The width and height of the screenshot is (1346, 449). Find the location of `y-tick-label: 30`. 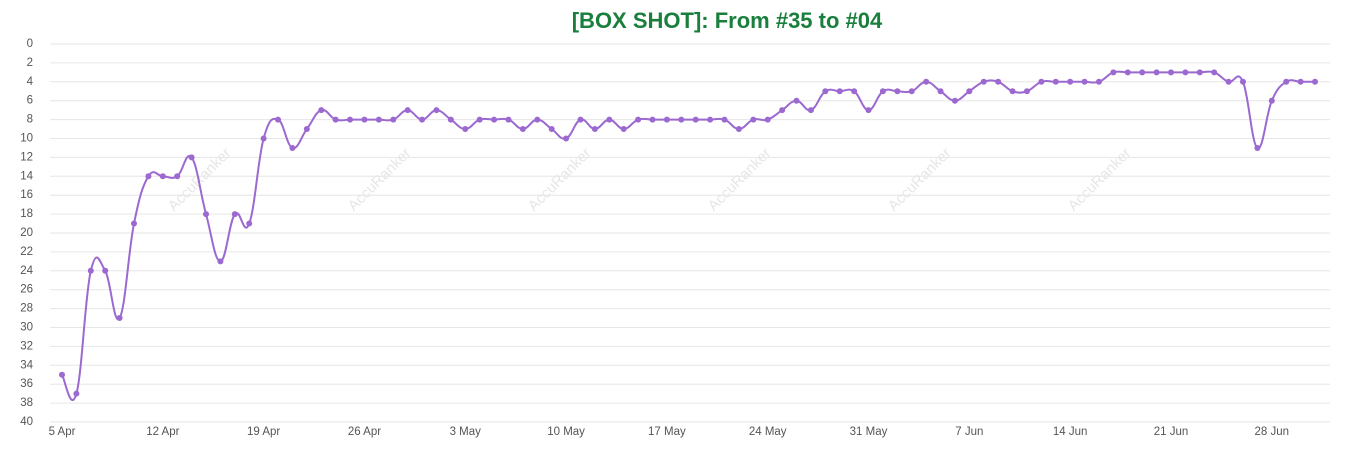

y-tick-label: 30 is located at coordinates (26, 328).